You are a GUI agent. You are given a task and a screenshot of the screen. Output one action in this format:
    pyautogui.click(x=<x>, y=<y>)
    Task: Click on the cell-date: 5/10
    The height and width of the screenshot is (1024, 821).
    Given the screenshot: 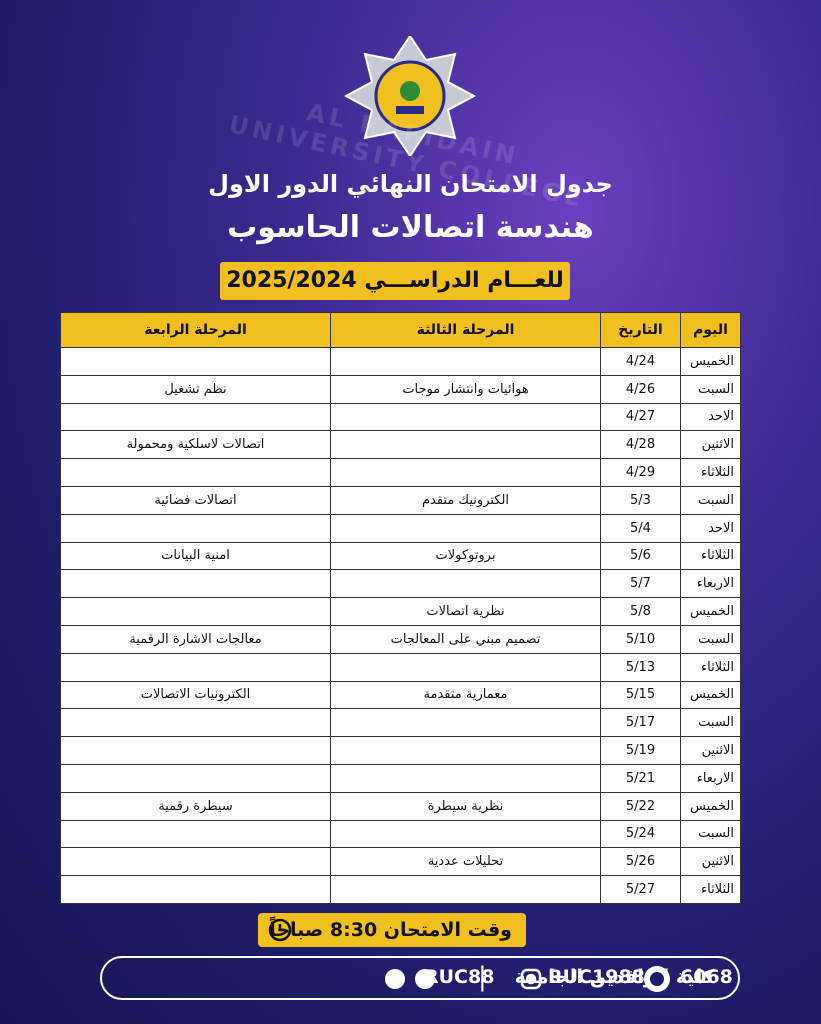 What is the action you would take?
    pyautogui.click(x=640, y=639)
    